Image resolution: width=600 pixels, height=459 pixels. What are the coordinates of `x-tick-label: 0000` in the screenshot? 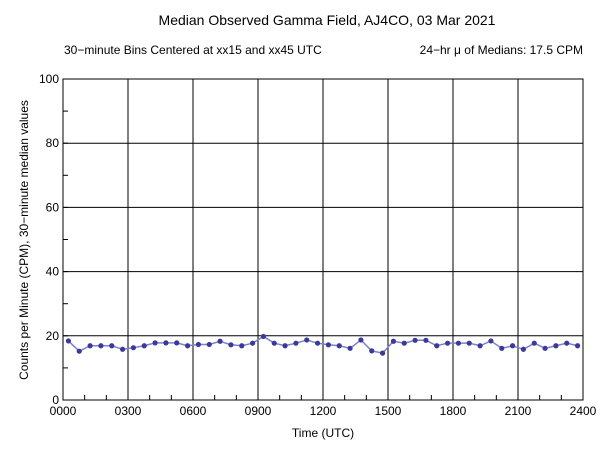 It's located at (63, 411).